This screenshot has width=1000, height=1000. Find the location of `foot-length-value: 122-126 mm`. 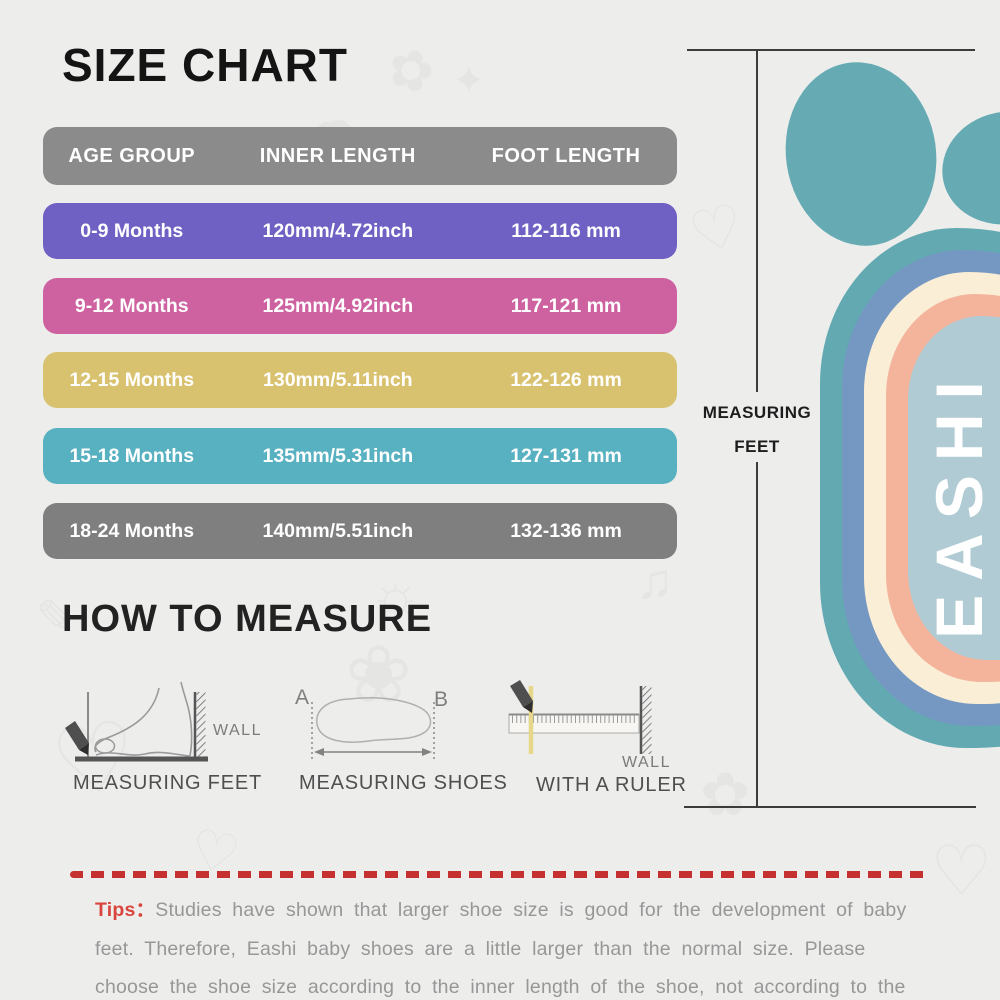

foot-length-value: 122-126 mm is located at coordinates (566, 379).